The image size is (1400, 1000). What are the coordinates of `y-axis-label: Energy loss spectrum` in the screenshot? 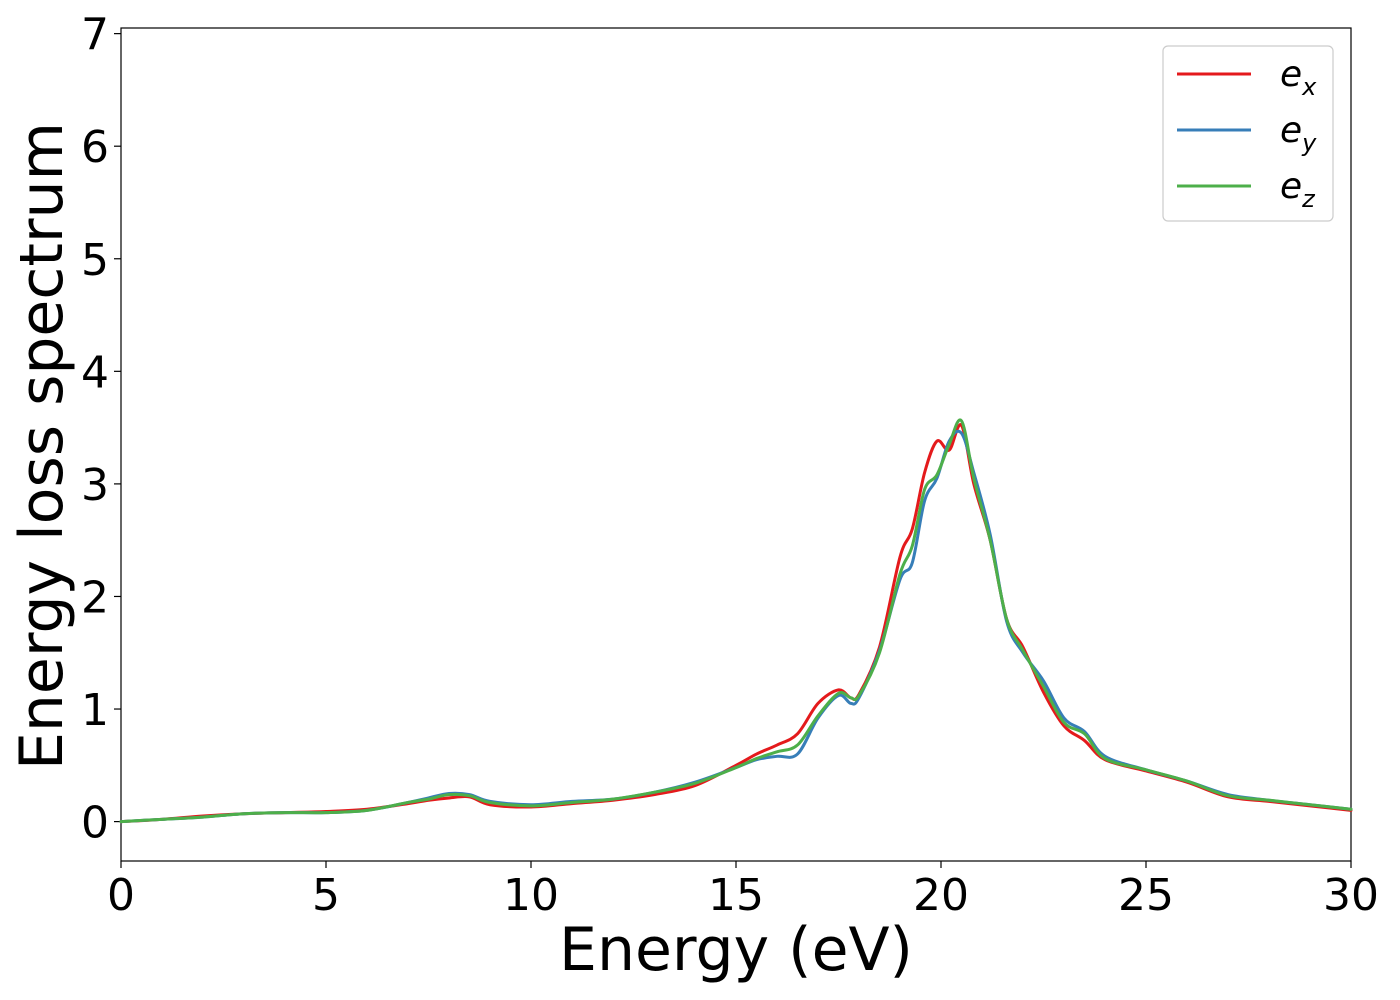 It's located at (42, 446).